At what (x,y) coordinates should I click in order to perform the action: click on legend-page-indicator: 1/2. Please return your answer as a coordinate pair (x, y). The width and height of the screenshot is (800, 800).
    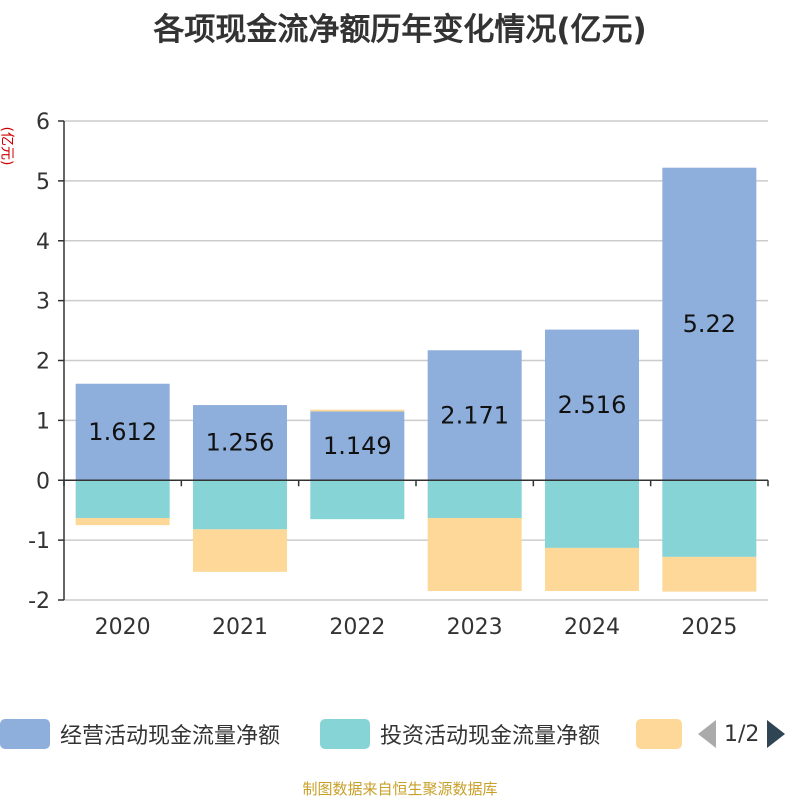
    Looking at the image, I should click on (742, 734).